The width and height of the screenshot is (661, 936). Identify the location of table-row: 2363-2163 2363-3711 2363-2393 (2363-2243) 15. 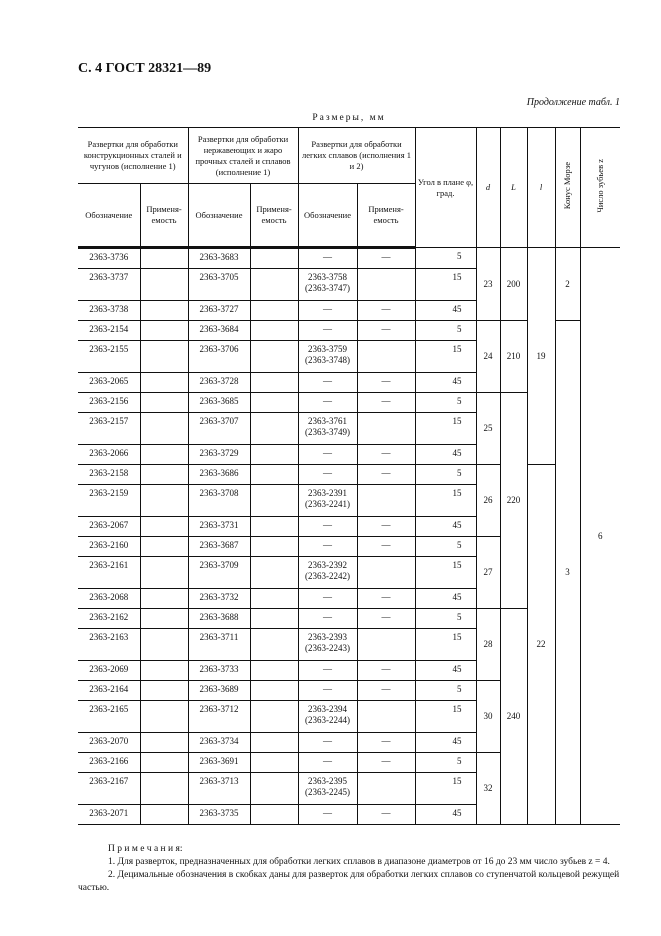
(349, 644).